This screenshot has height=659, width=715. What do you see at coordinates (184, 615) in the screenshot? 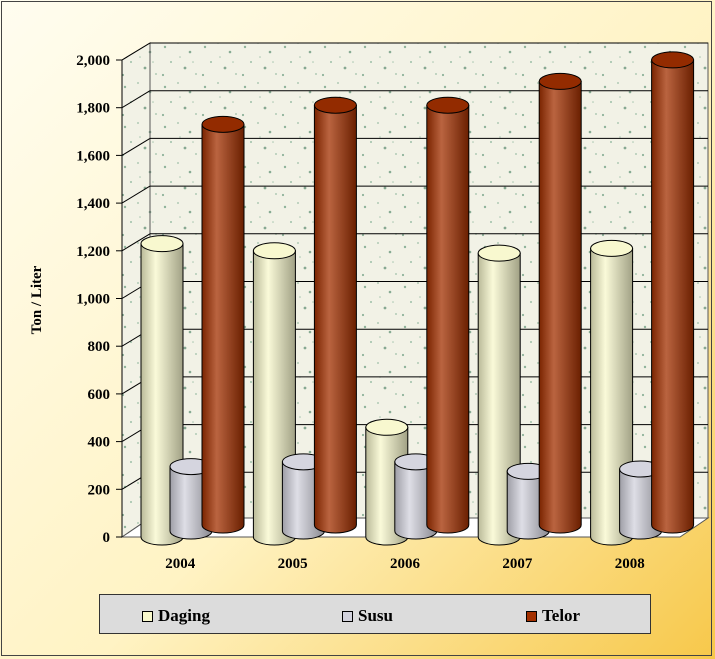
I see `legend-label-daging: Daging` at bounding box center [184, 615].